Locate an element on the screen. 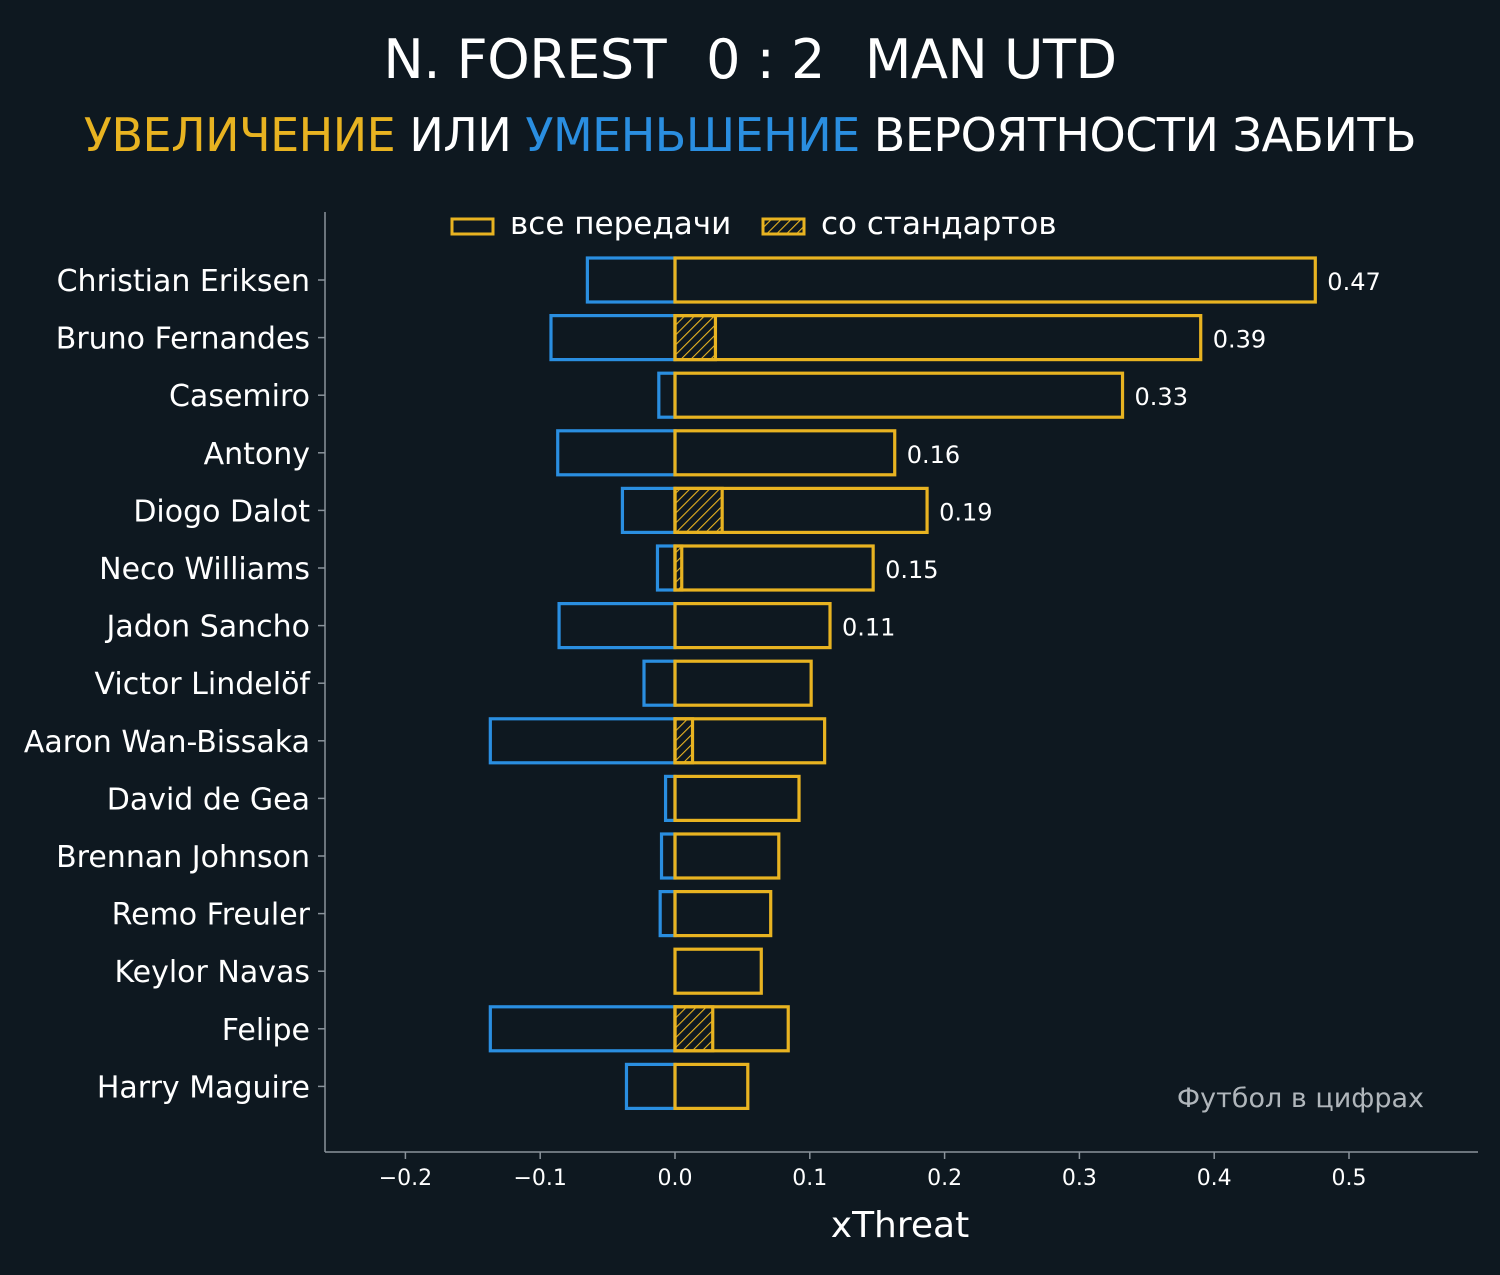 The height and width of the screenshot is (1275, 1500). legend-label-all-passes: все передачи is located at coordinates (620, 224).